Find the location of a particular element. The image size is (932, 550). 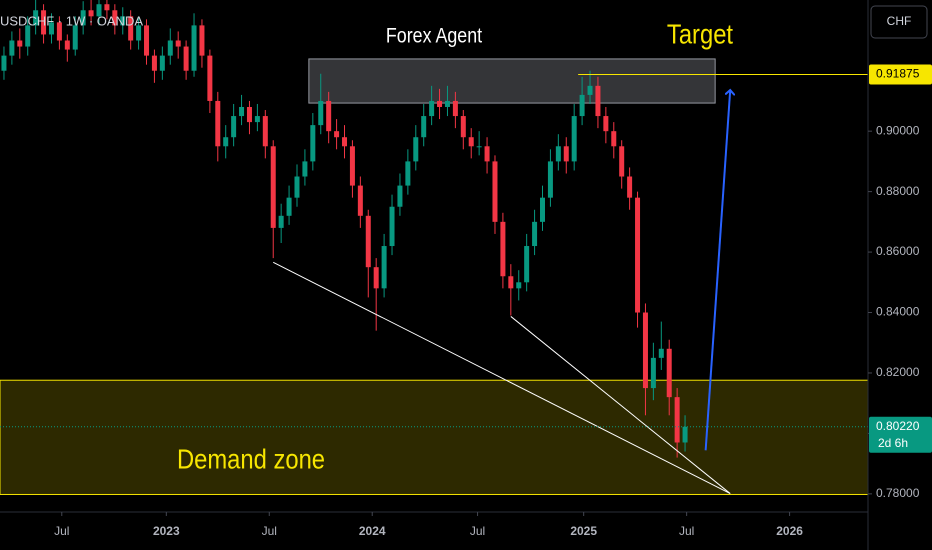

y-tick-label: 0.90000 is located at coordinates (898, 130).